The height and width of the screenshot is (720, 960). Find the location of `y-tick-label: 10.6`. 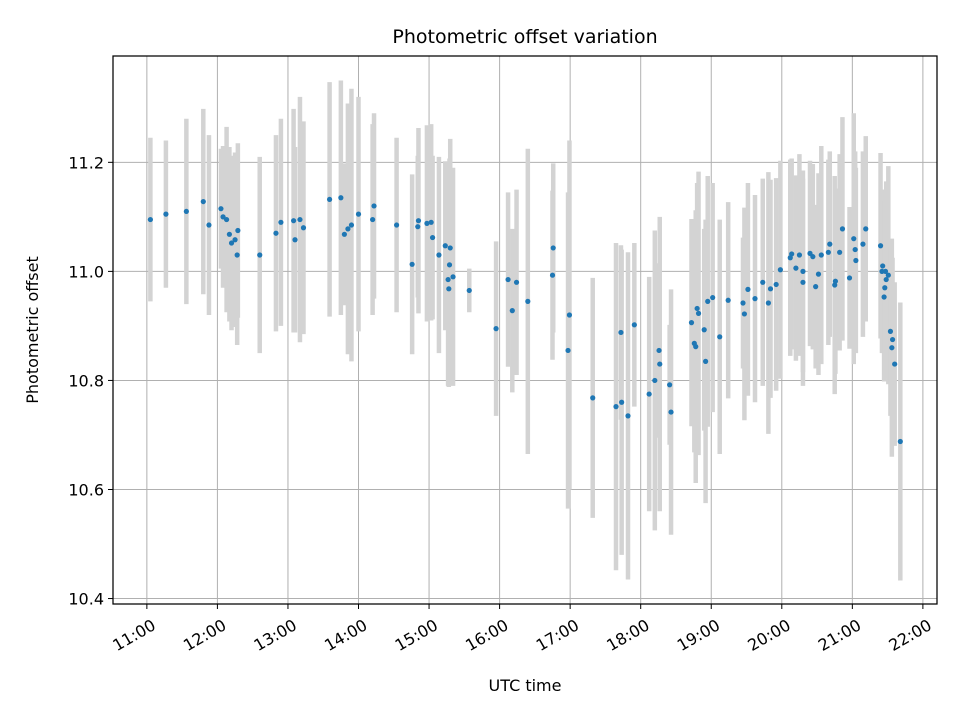

y-tick-label: 10.6 is located at coordinates (86, 489).